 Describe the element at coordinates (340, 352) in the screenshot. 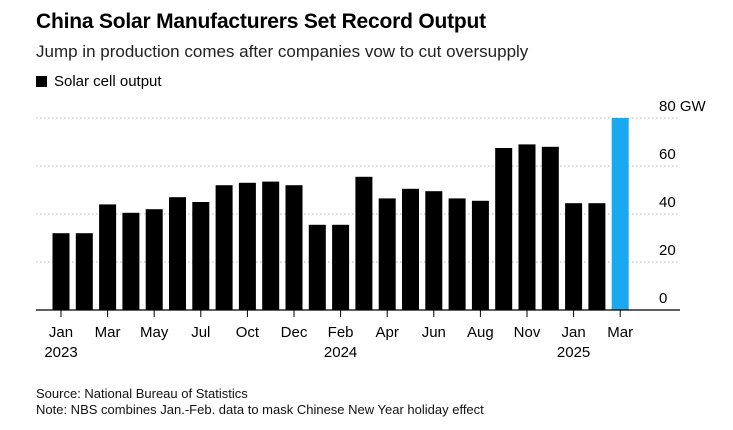

I see `x-year-label: 2024` at that location.